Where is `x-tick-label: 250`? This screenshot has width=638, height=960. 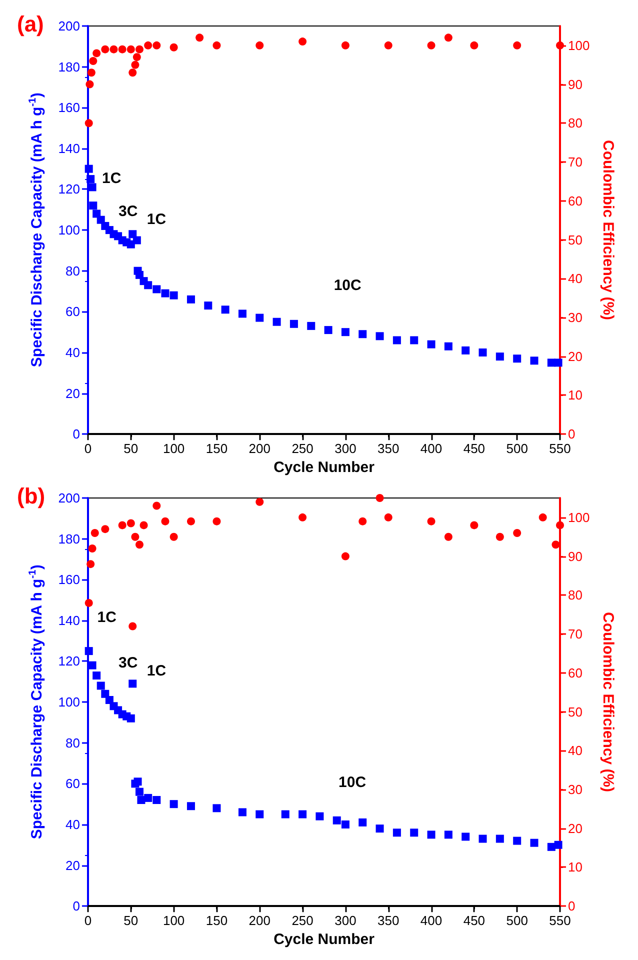
x-tick-label: 250 is located at coordinates (303, 920).